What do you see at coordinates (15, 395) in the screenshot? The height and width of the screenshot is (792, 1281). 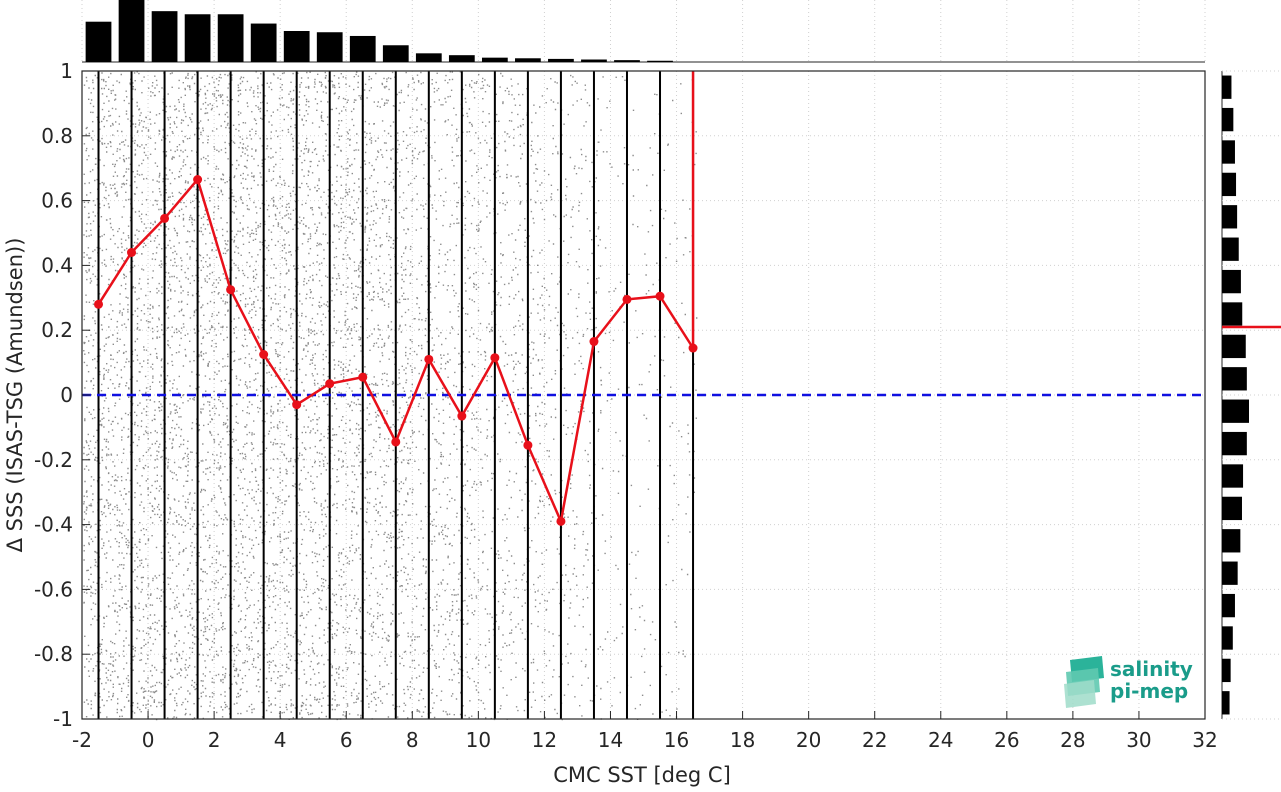 I see `y-axis-label: Δ SSS (ISAS-TSG (Amundsen))` at bounding box center [15, 395].